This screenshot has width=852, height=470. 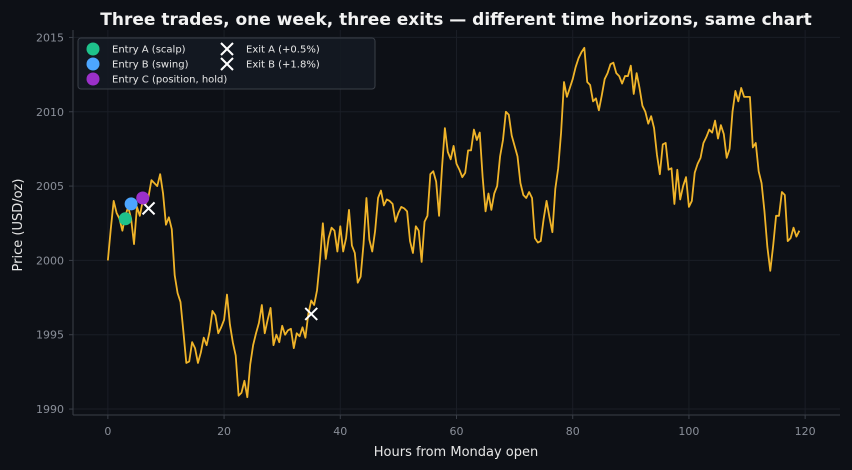 I want to click on legend-entry-label: Exit B (+1.8%), so click(x=283, y=65).